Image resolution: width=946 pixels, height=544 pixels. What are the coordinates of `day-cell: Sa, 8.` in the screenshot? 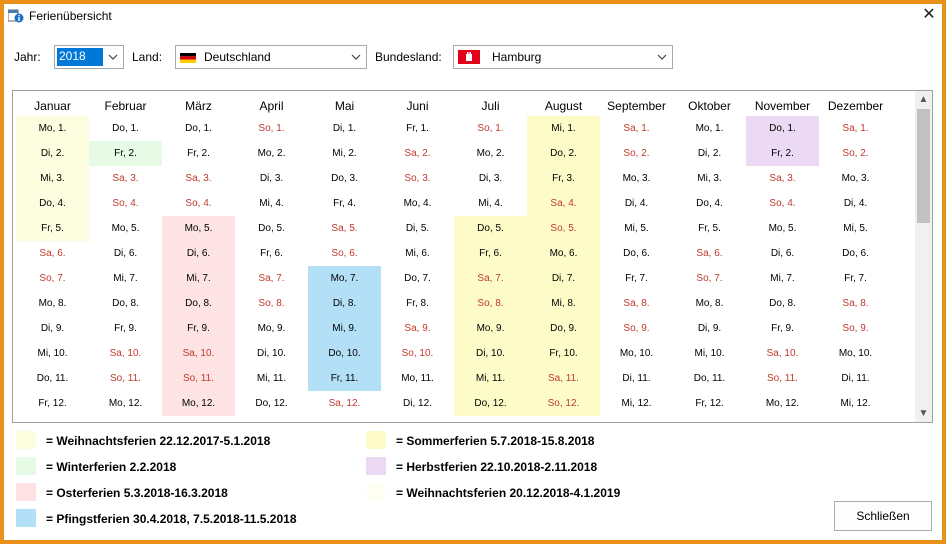 It's located at (636, 303).